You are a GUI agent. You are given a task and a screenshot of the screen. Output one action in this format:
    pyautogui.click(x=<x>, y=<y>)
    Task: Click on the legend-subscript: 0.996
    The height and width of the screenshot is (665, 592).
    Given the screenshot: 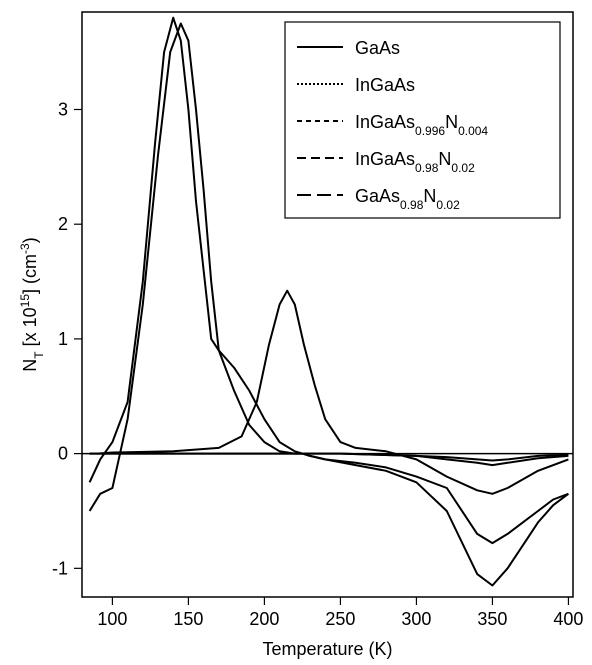 What is the action you would take?
    pyautogui.click(x=430, y=131)
    